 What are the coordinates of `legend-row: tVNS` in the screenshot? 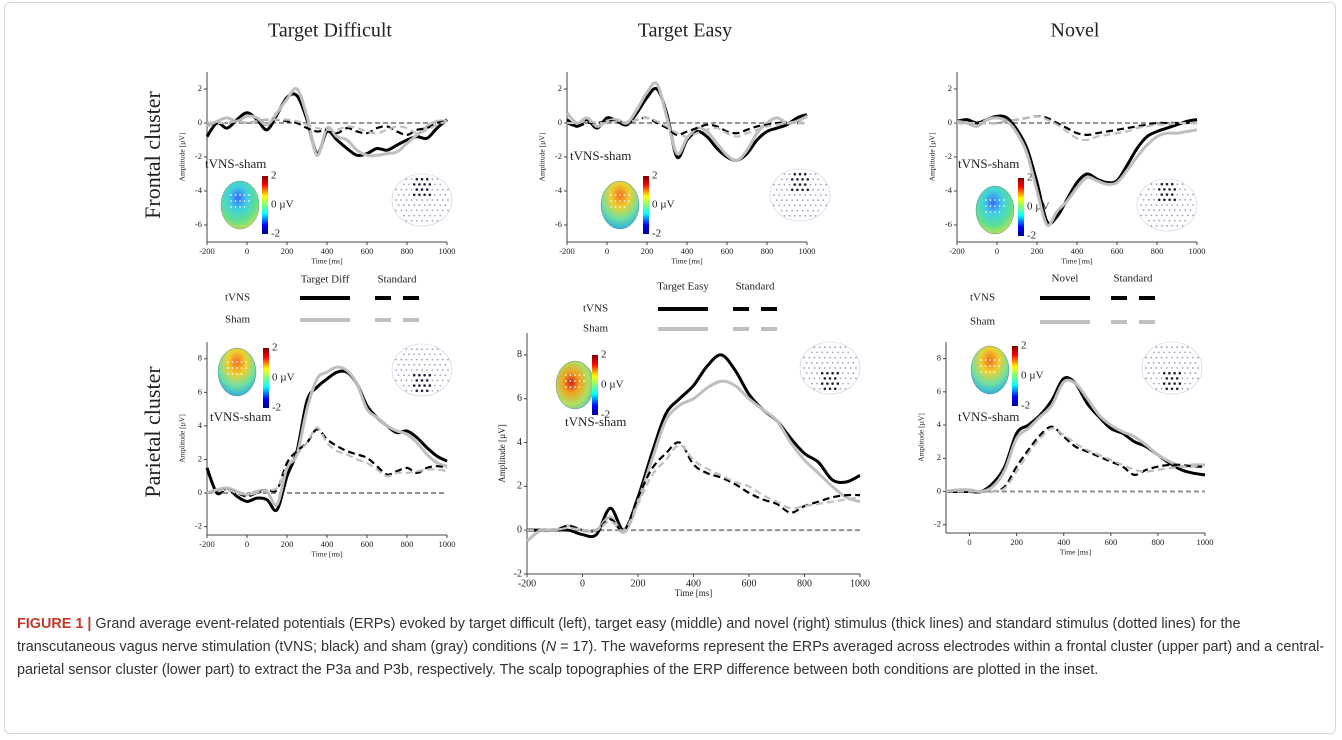 It's located at (237, 298).